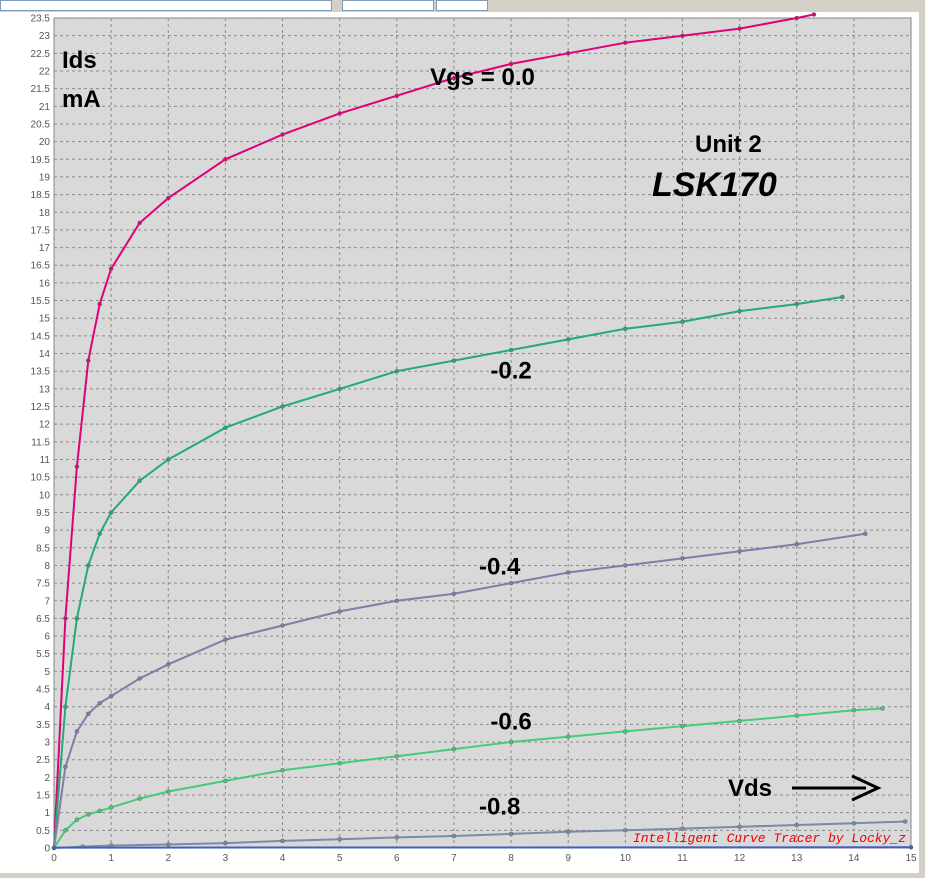 This screenshot has height=878, width=925. What do you see at coordinates (43, 584) in the screenshot?
I see `y-tick-label: 7.5` at bounding box center [43, 584].